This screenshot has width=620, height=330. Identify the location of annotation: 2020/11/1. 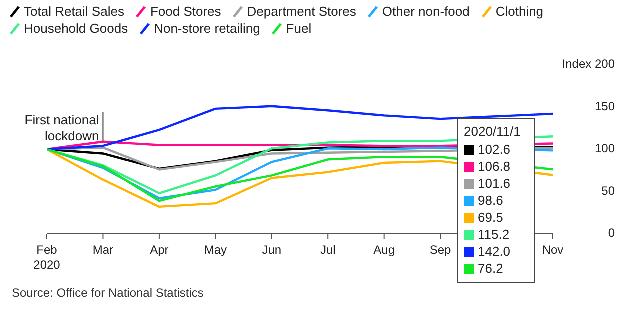
(493, 131).